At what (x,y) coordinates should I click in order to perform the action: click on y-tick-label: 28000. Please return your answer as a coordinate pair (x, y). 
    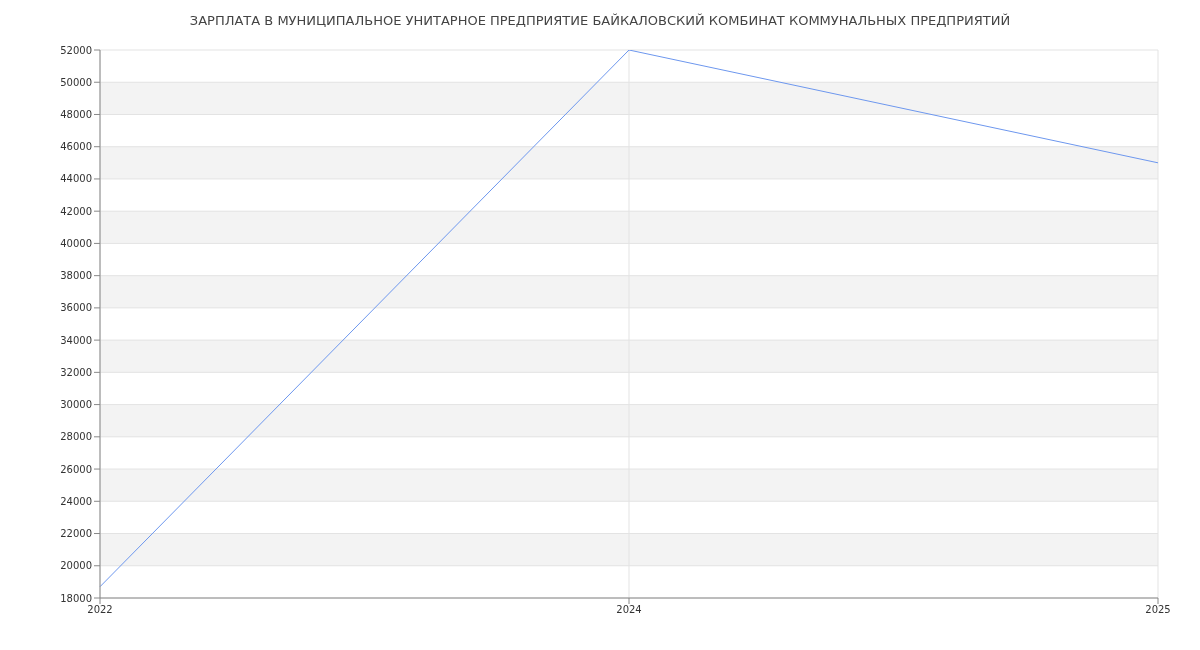
    Looking at the image, I should click on (76, 437).